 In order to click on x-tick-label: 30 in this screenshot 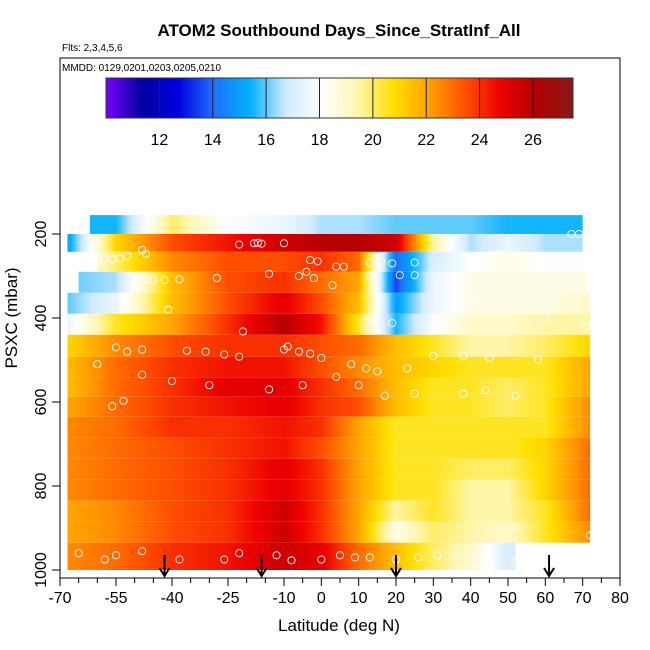, I will do `click(433, 598)`.